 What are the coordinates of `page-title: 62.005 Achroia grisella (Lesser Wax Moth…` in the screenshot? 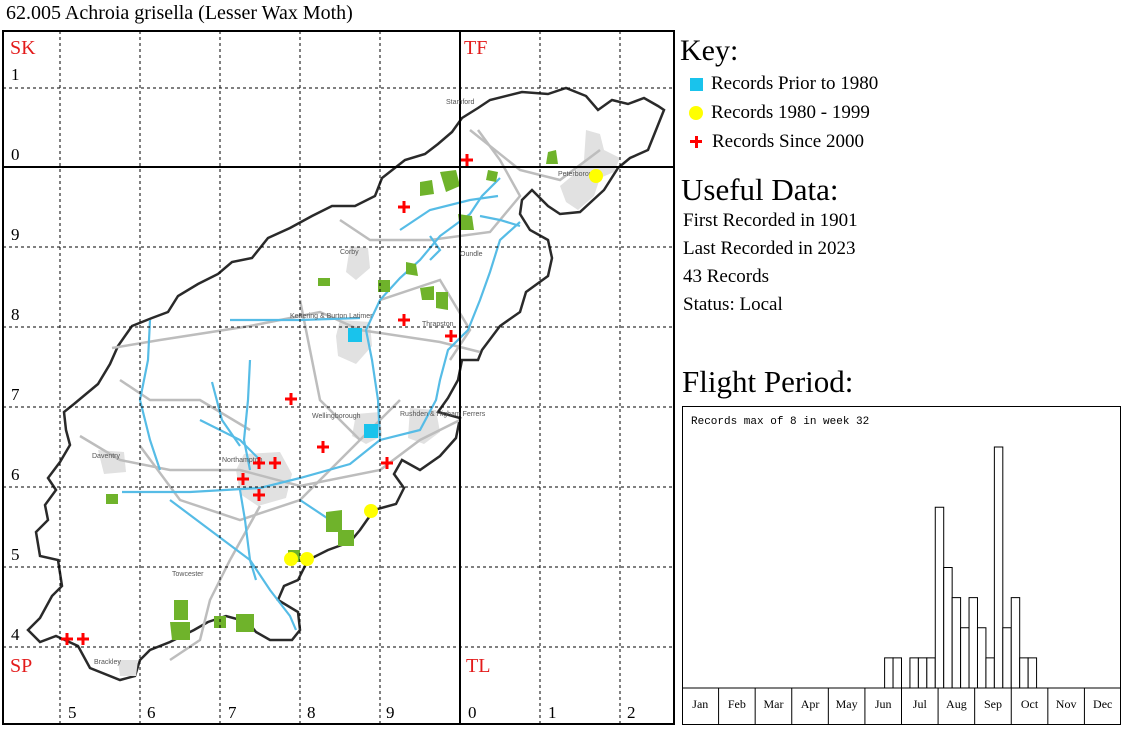 It's located at (179, 13).